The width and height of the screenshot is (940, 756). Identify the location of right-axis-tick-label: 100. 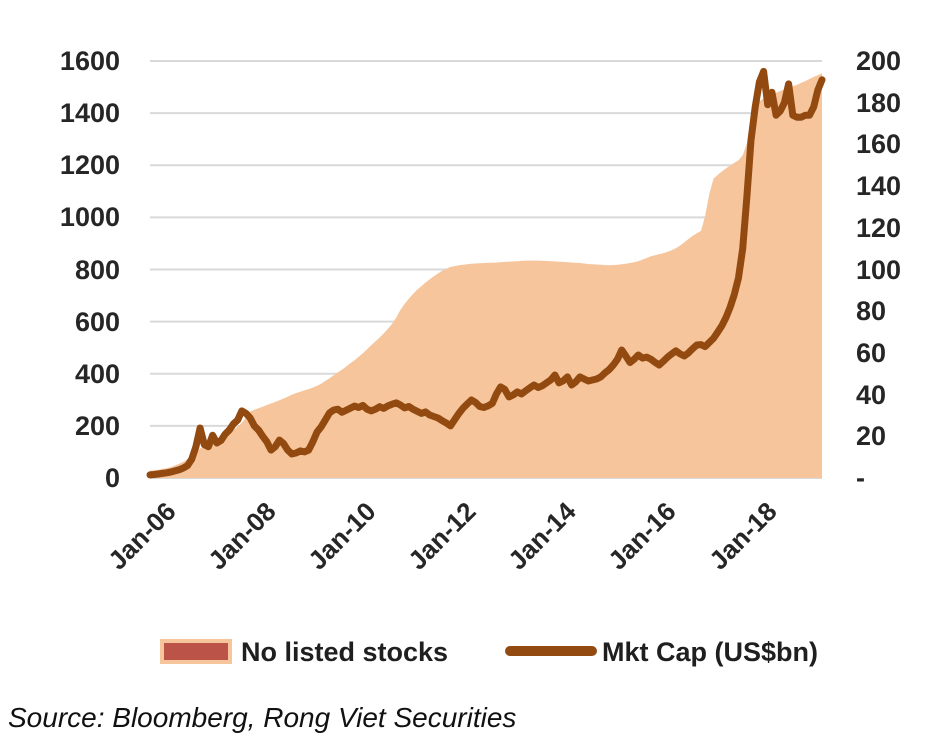
(879, 269).